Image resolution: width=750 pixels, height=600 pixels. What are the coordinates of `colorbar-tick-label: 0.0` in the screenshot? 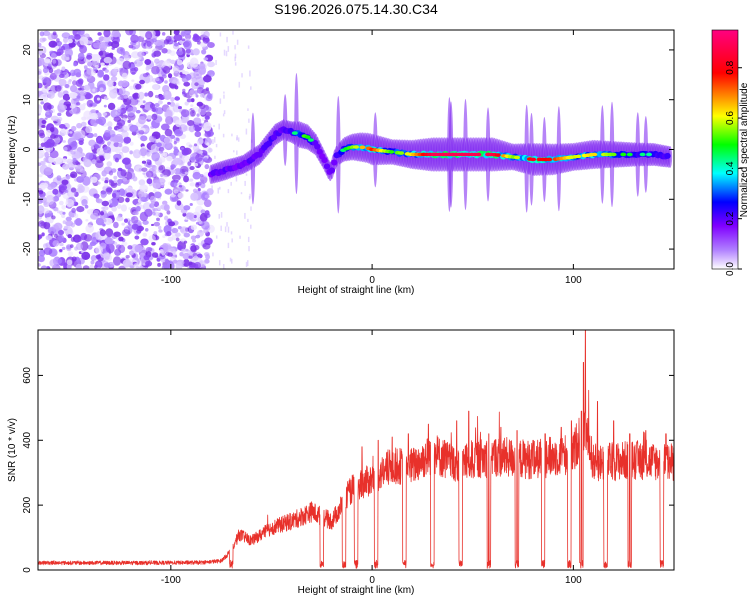 It's located at (730, 269).